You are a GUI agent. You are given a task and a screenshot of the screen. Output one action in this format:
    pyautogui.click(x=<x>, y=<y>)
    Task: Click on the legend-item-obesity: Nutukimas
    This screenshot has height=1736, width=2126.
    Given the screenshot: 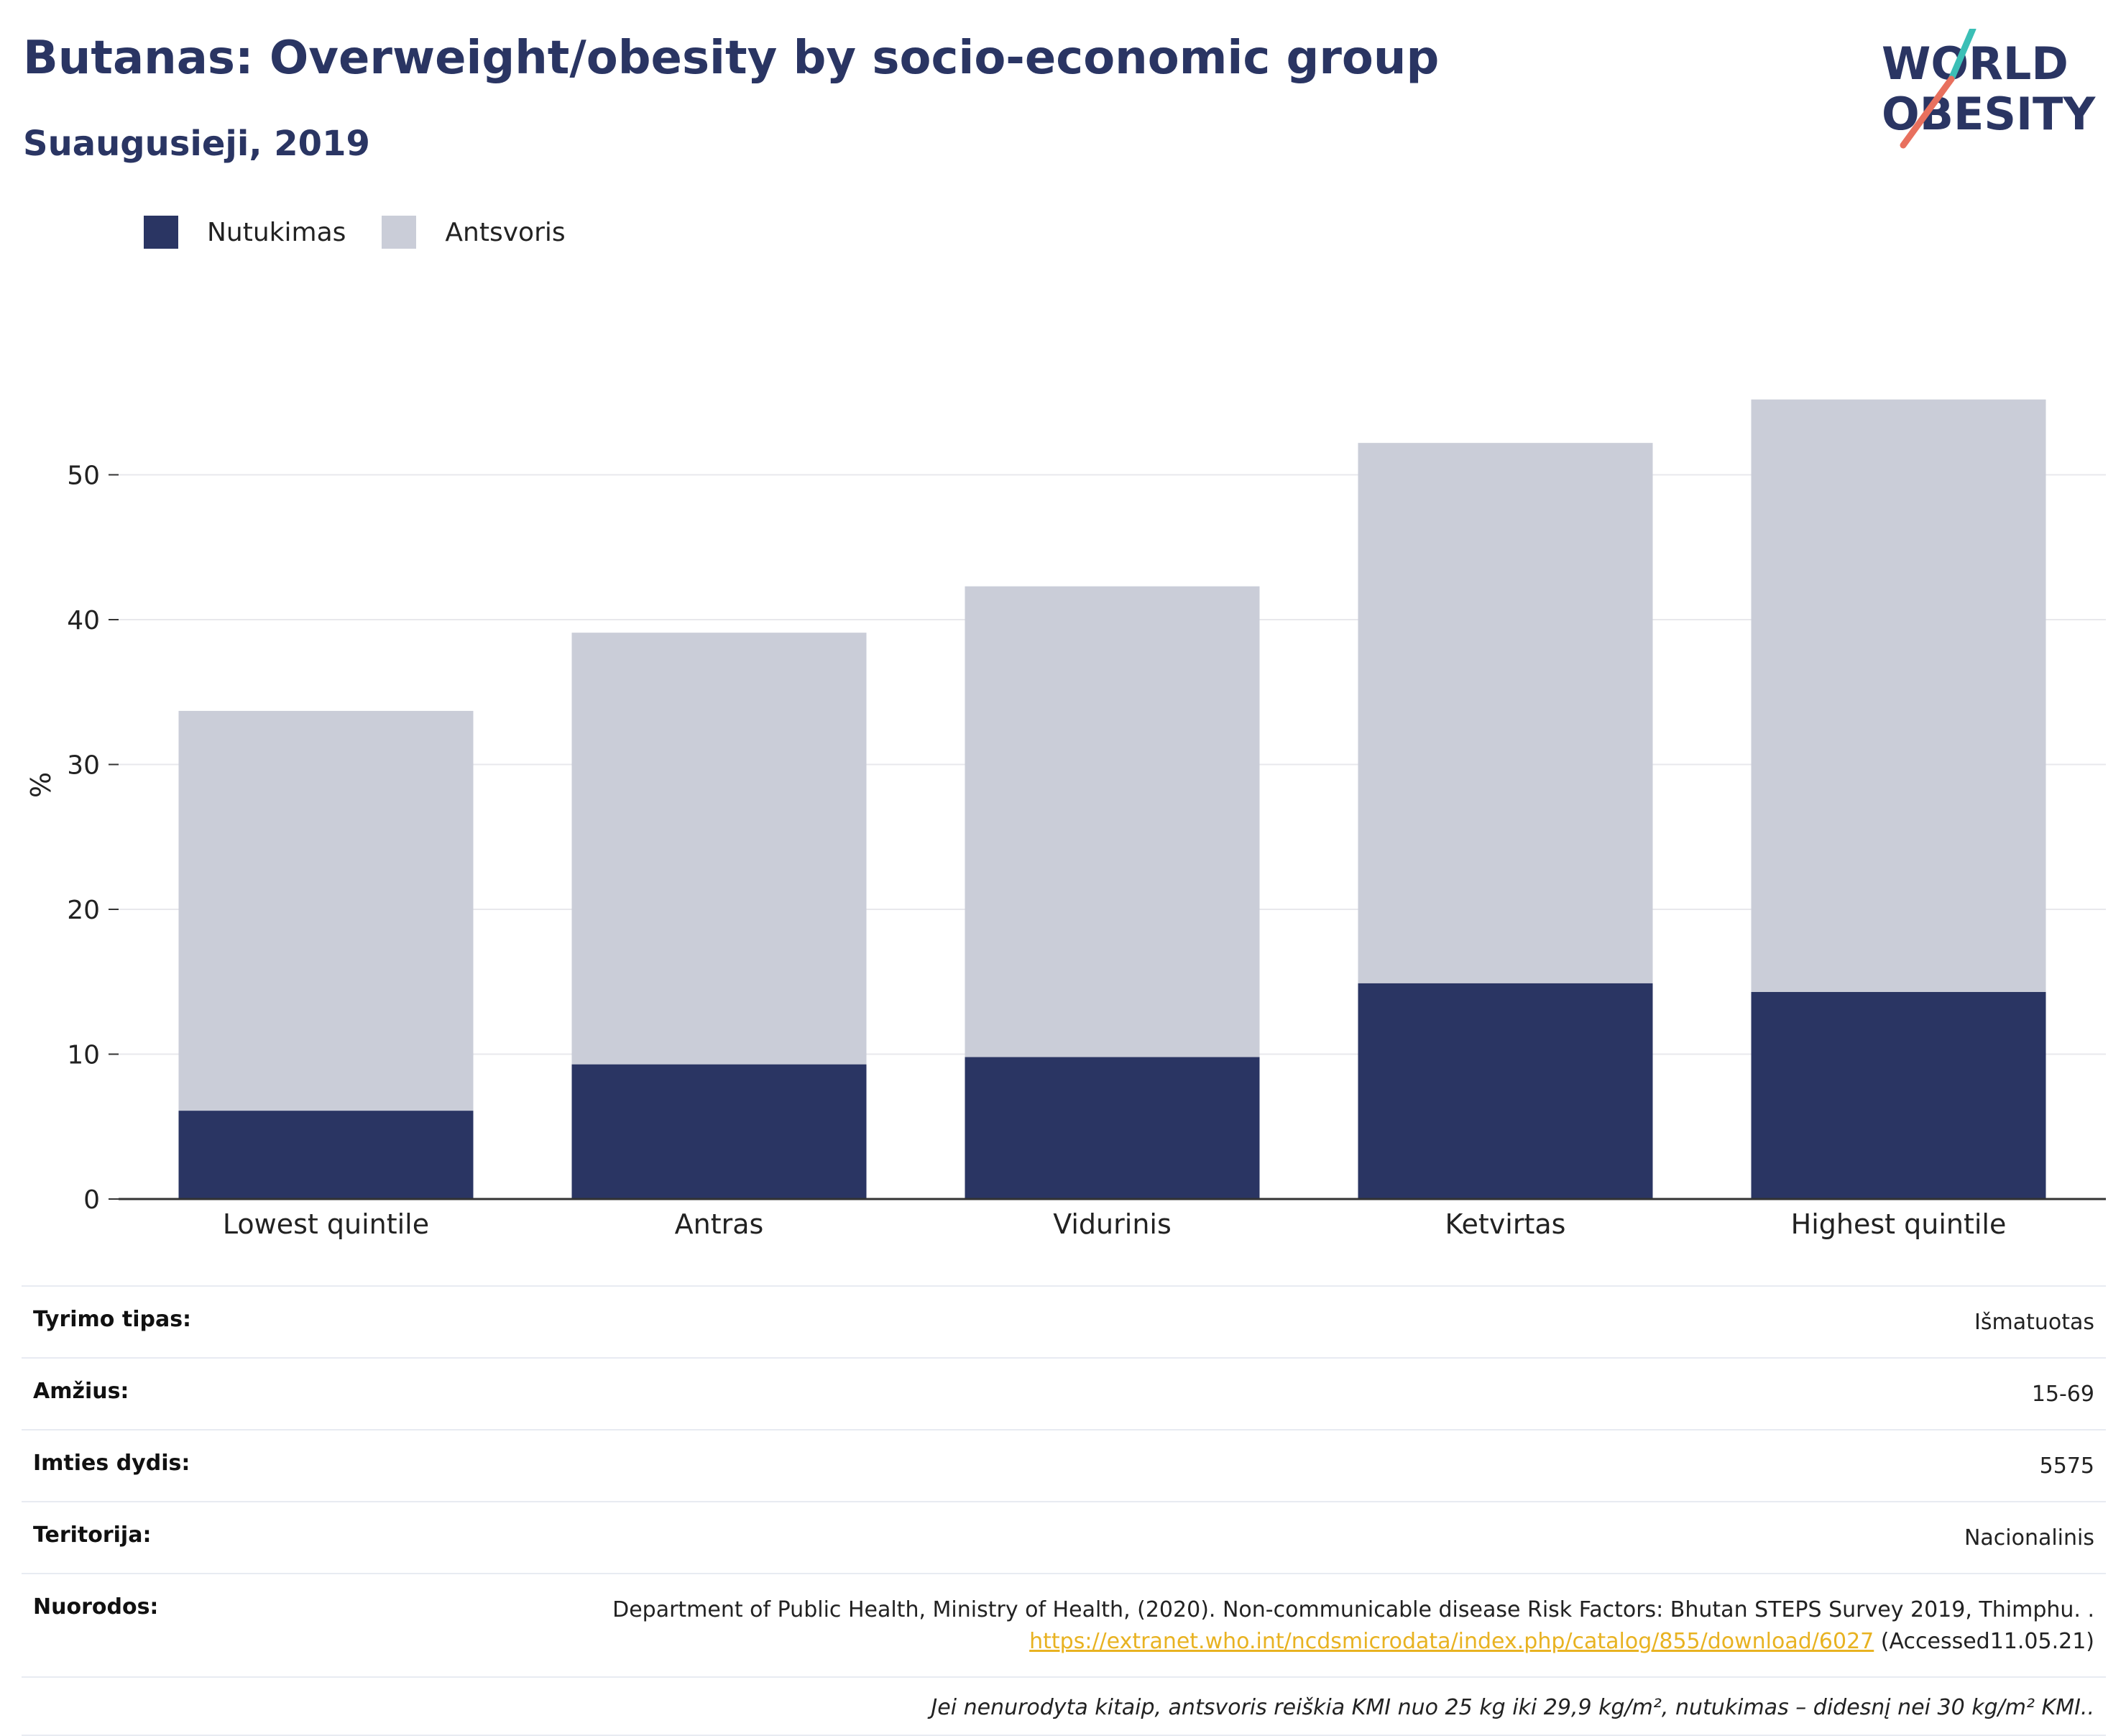 What is the action you would take?
    pyautogui.click(x=245, y=232)
    